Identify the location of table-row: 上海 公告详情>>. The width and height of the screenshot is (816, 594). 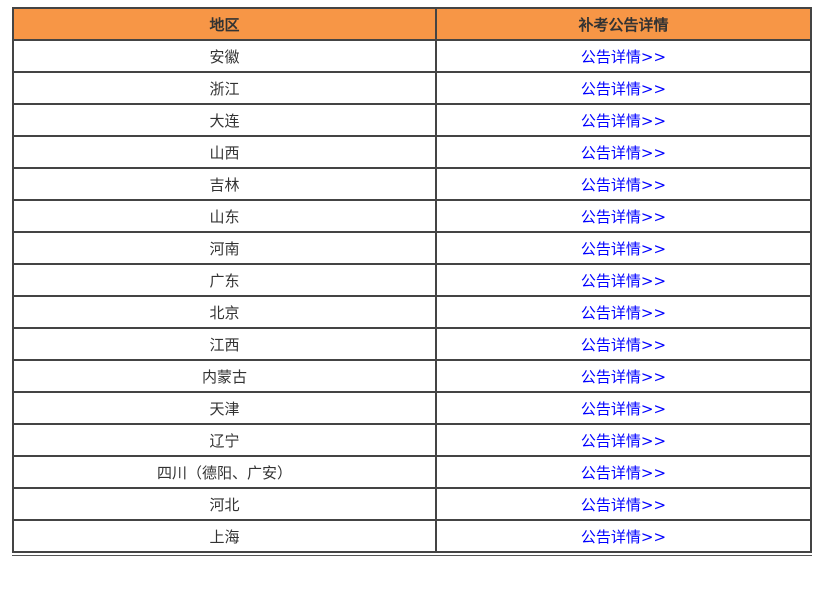
(412, 536).